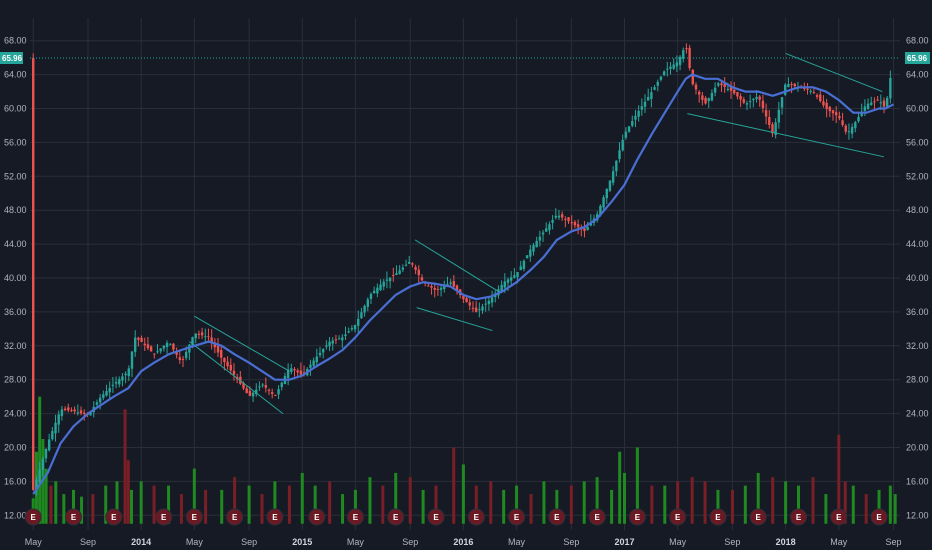 Image resolution: width=932 pixels, height=550 pixels. I want to click on y-tick-label-right: 28.00, so click(917, 380).